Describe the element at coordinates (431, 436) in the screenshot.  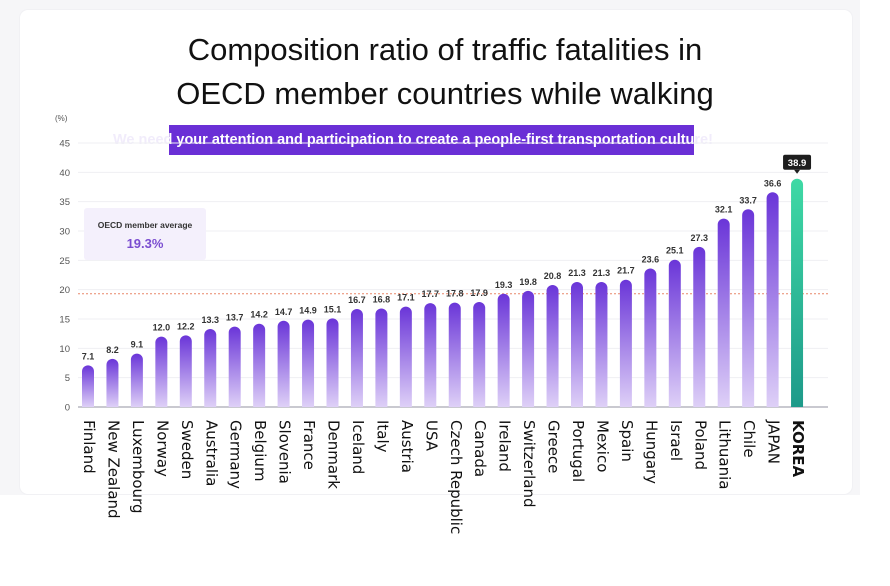
I see `x-tick-label: USA` at that location.